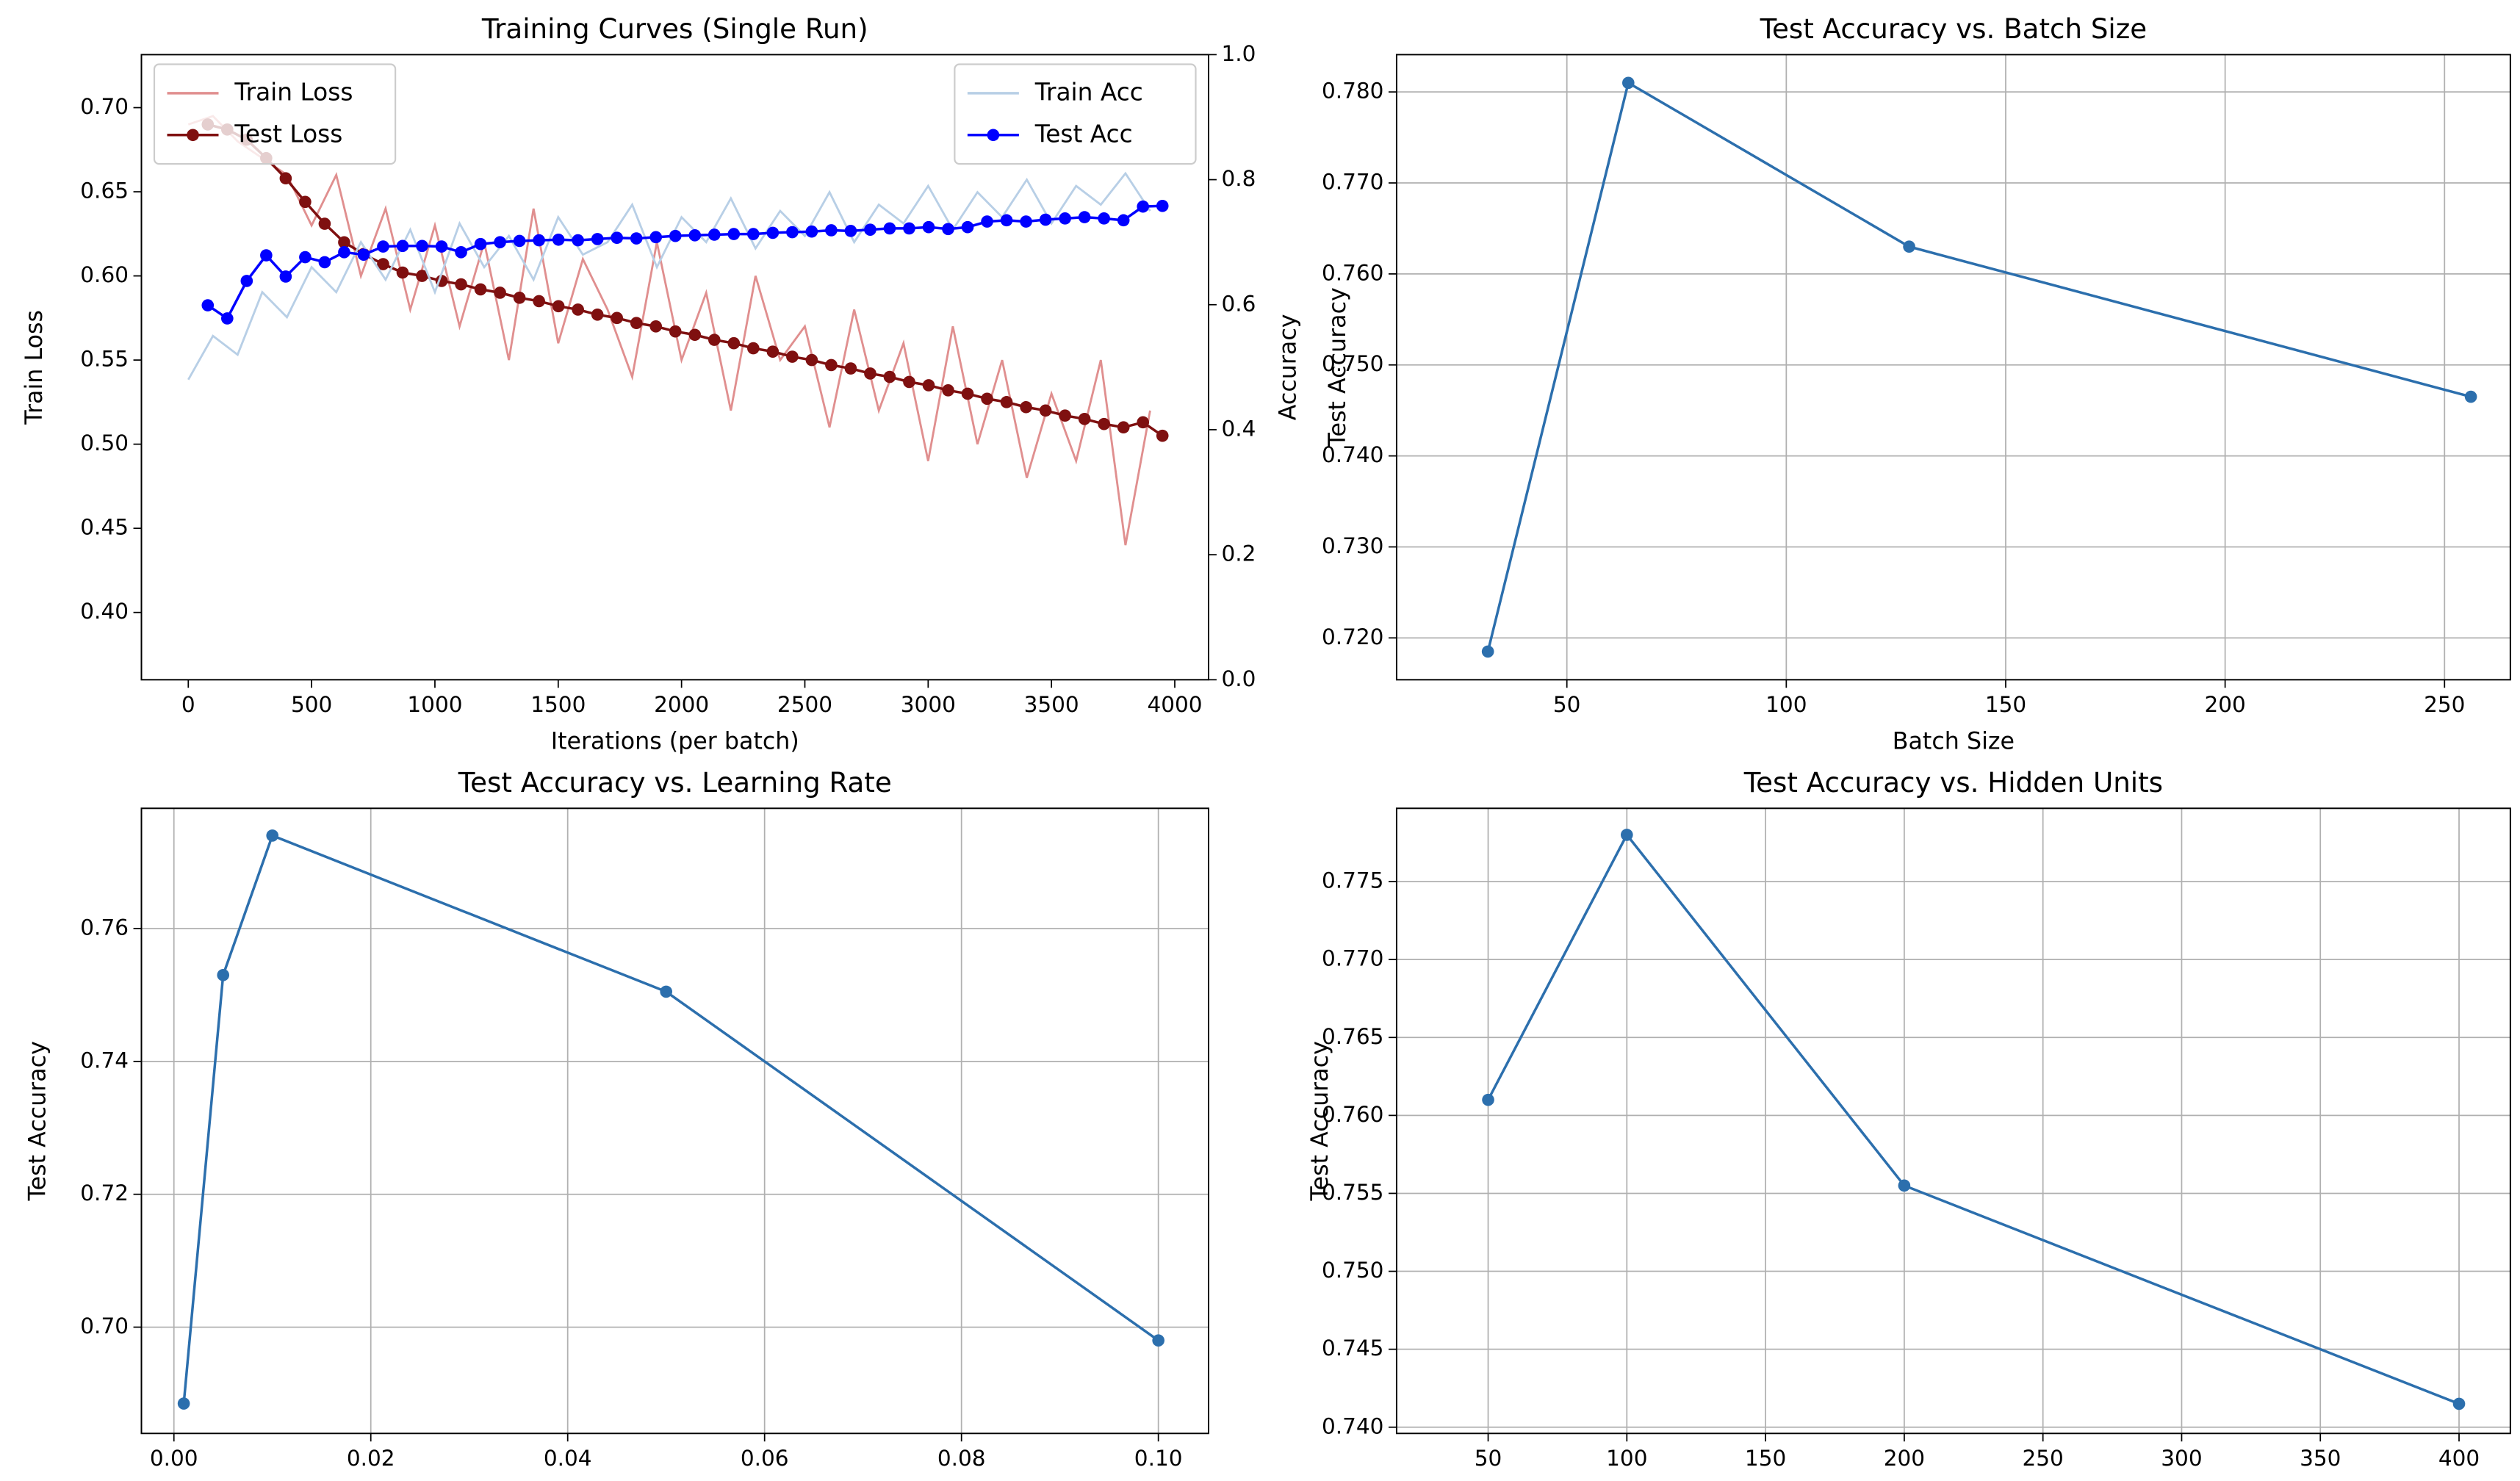  I want to click on x-tick-label: 1500, so click(558, 705).